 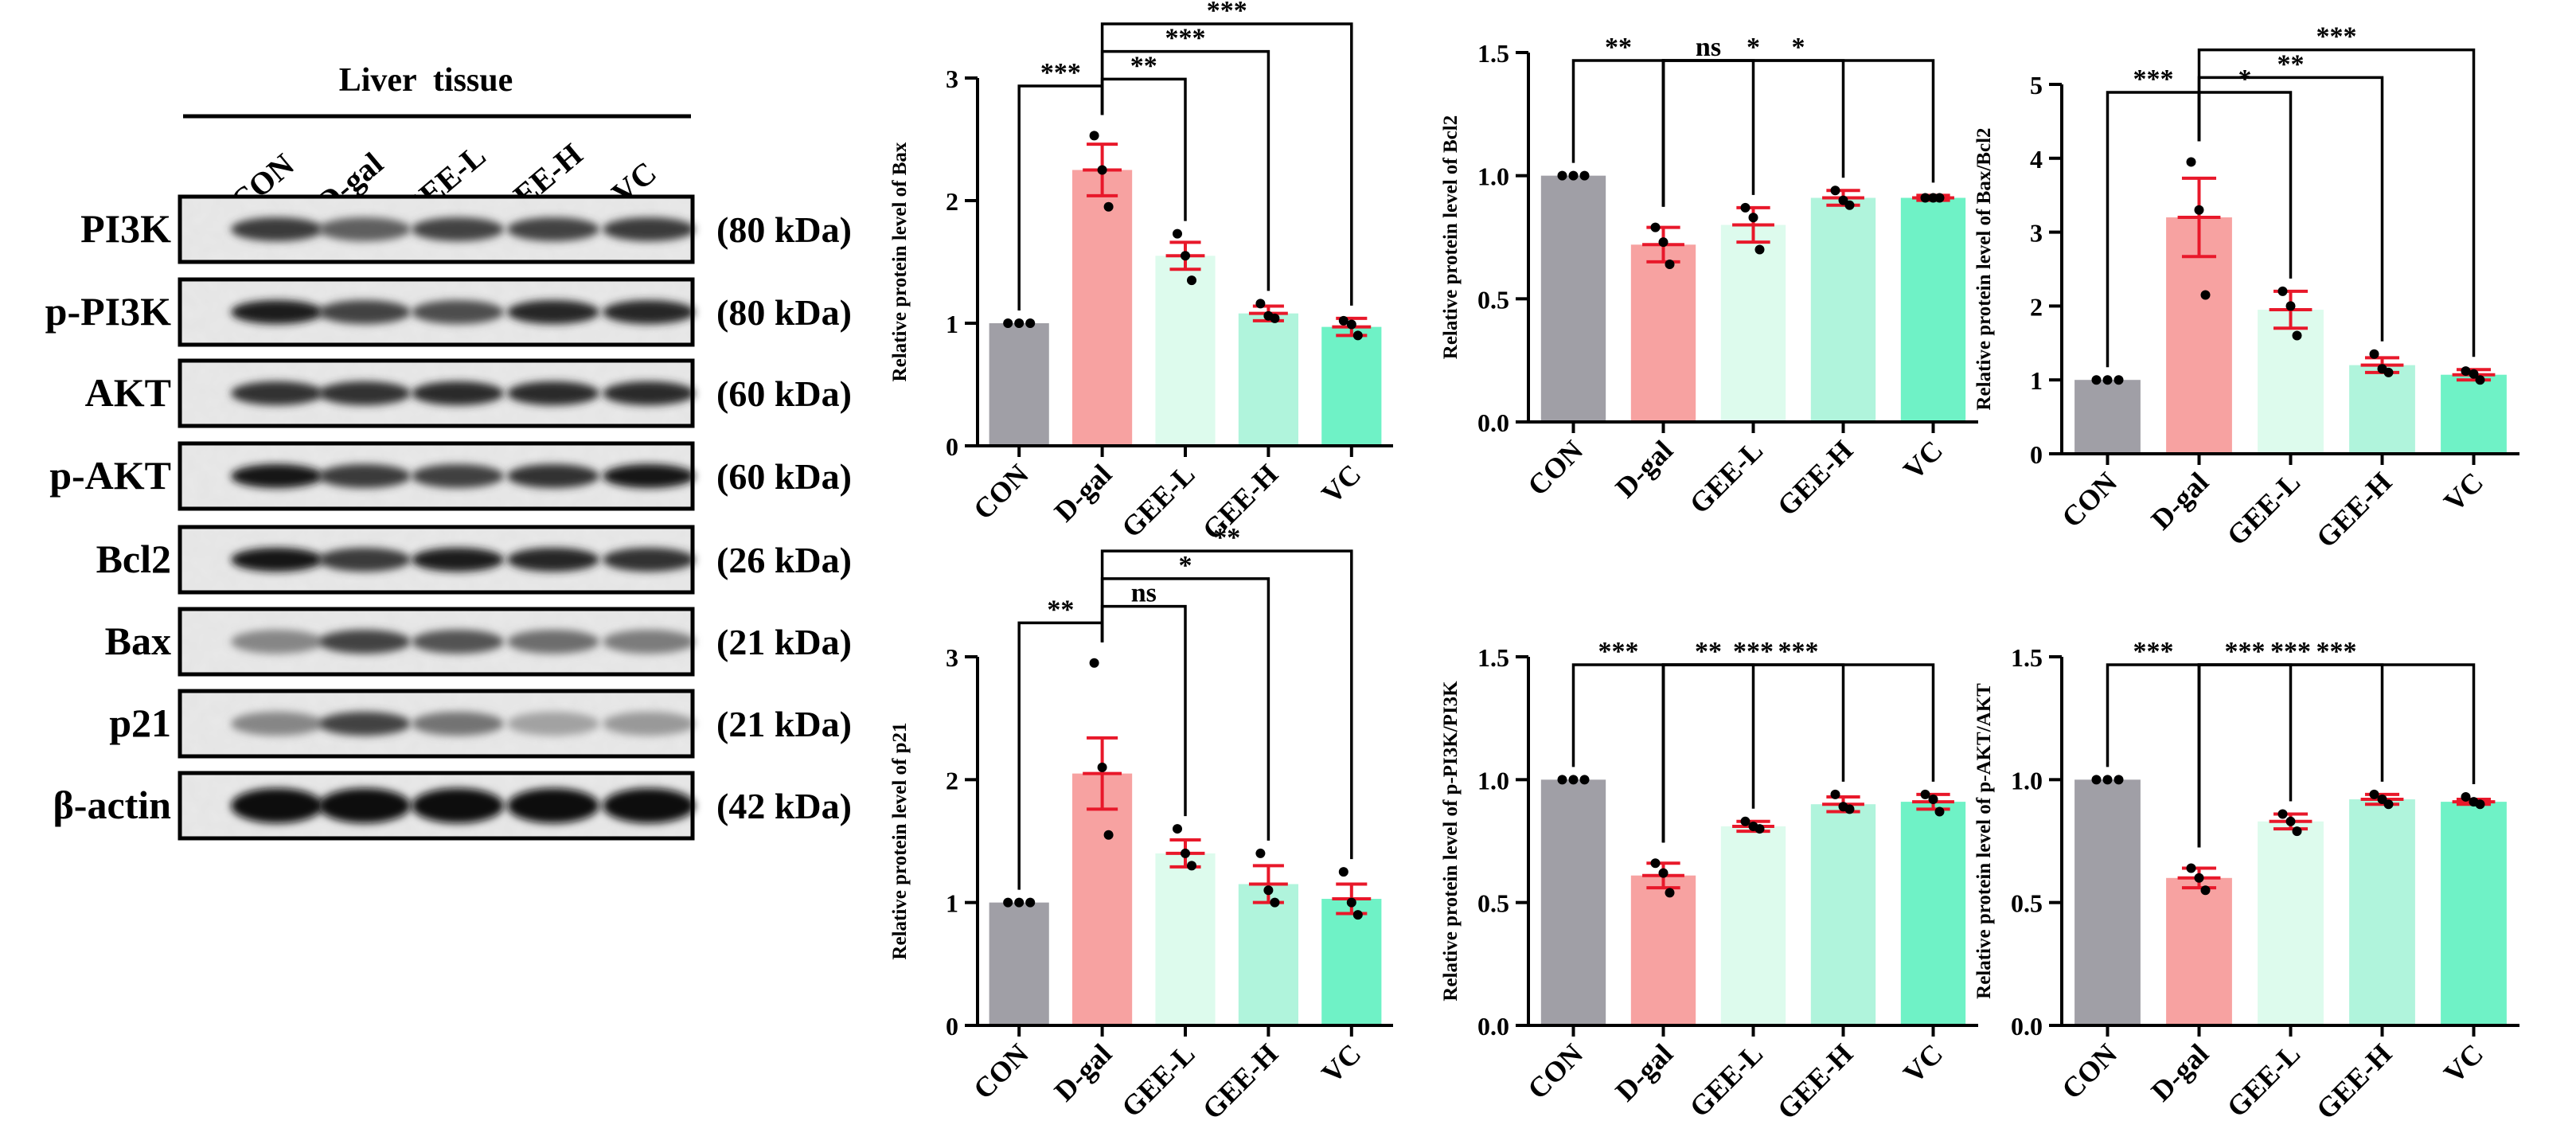 I want to click on y-tick-label: 4, so click(x=2036, y=159).